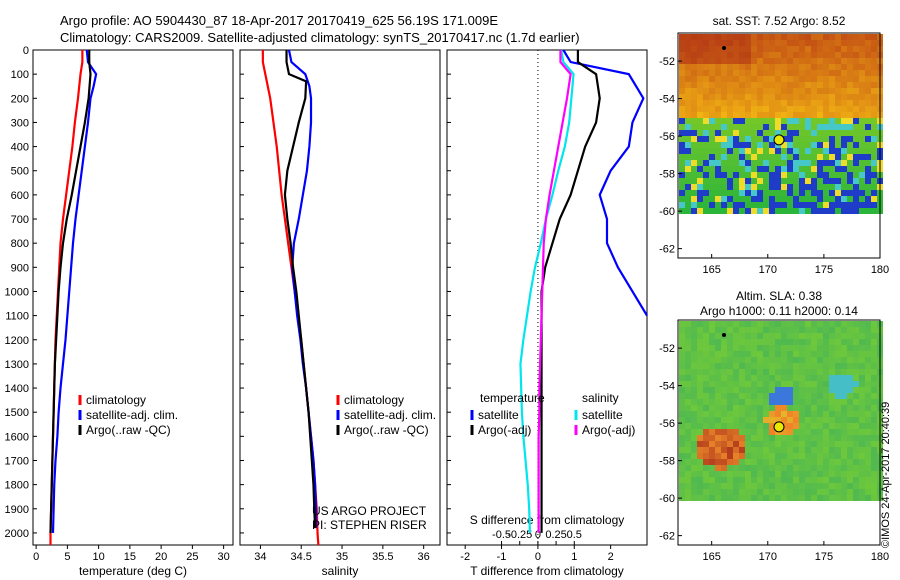  I want to click on x-tick-label: 36, so click(424, 557).